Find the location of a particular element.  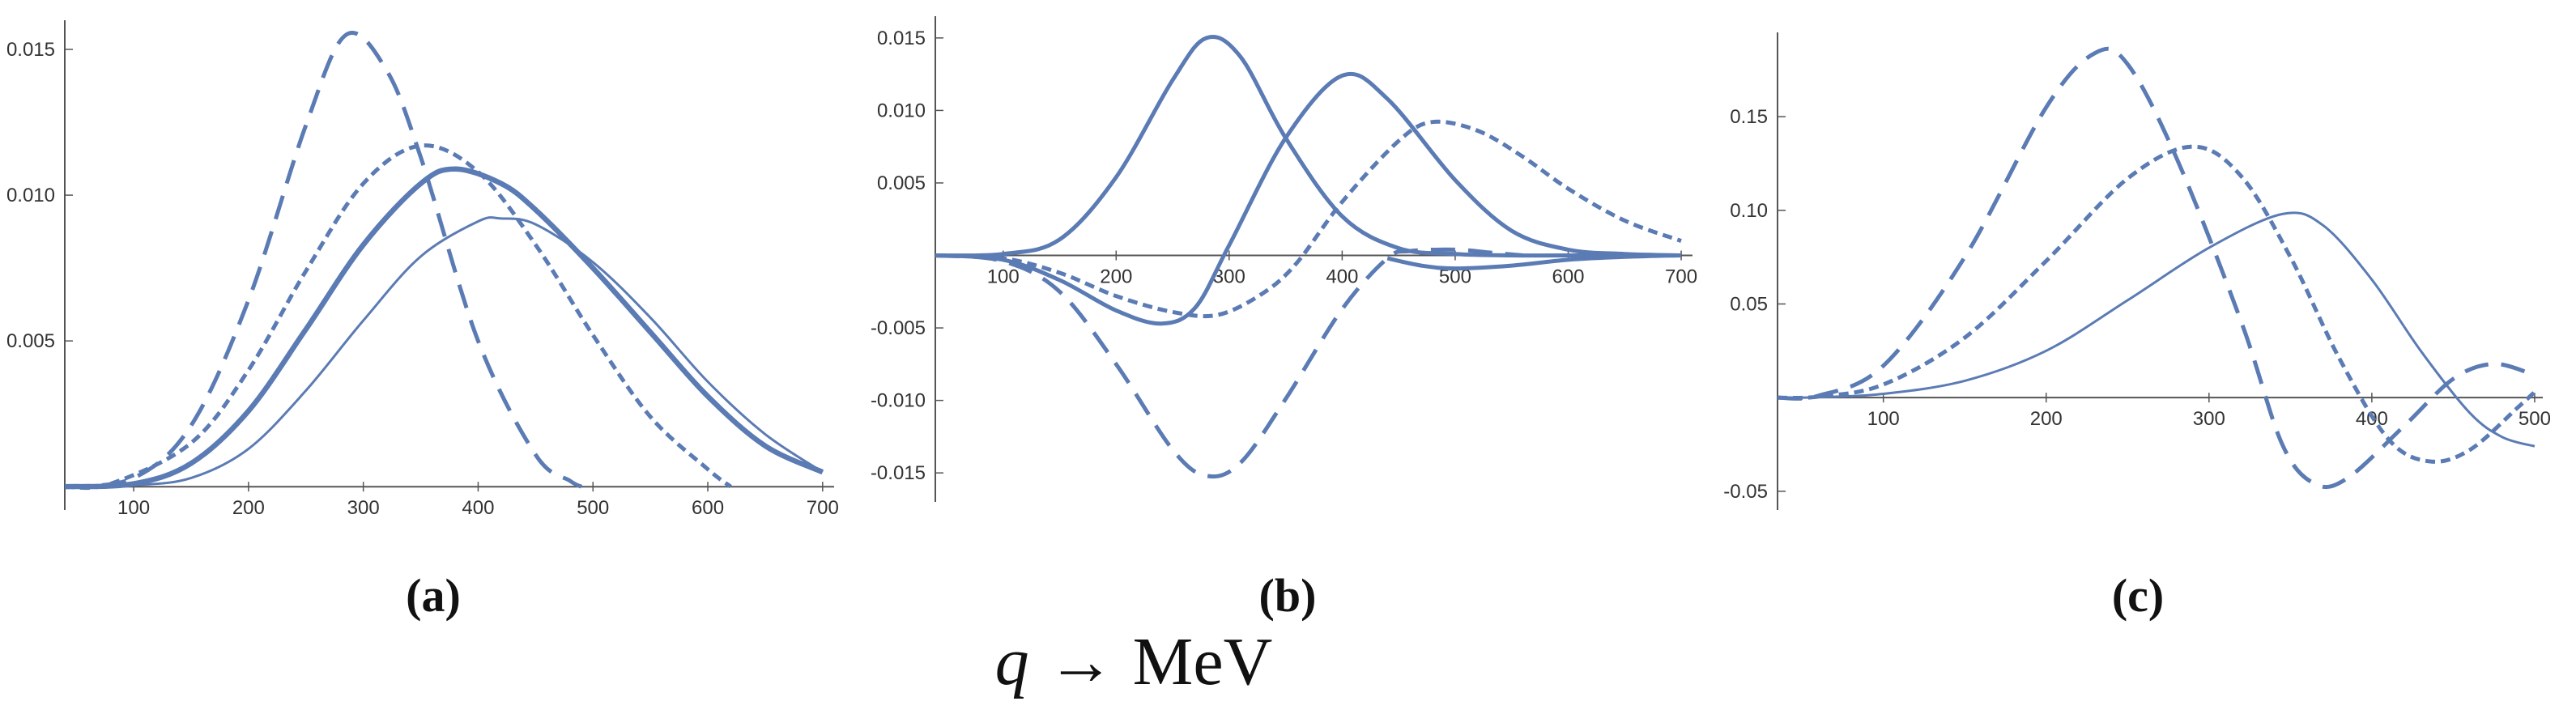

y-tick-label: 0.10 is located at coordinates (1749, 211).